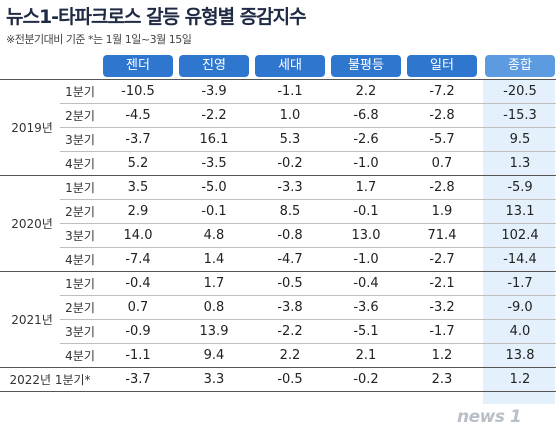  What do you see at coordinates (214, 307) in the screenshot?
I see `value-cell: 0.8` at bounding box center [214, 307].